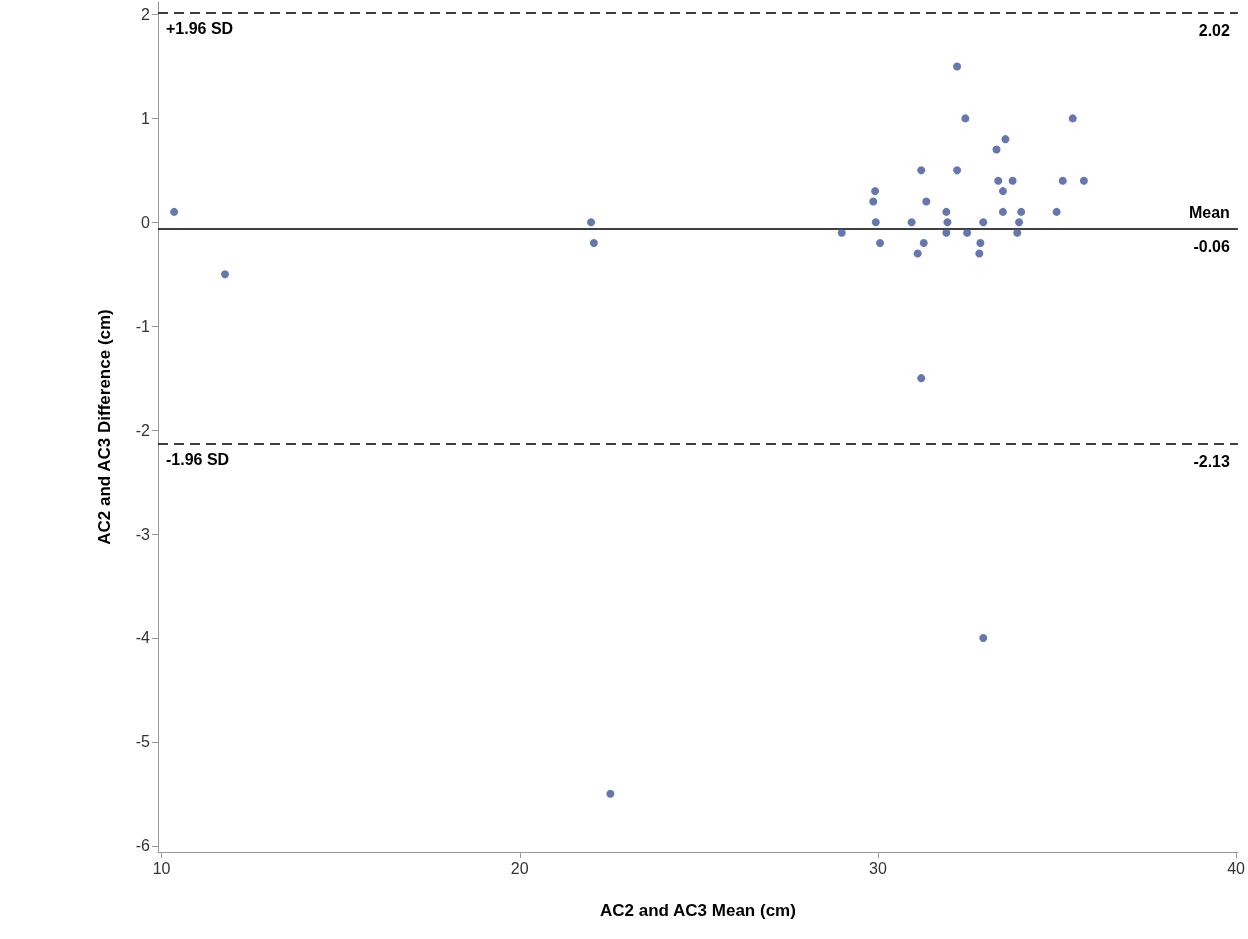  I want to click on y-tick-label: -5, so click(143, 742).